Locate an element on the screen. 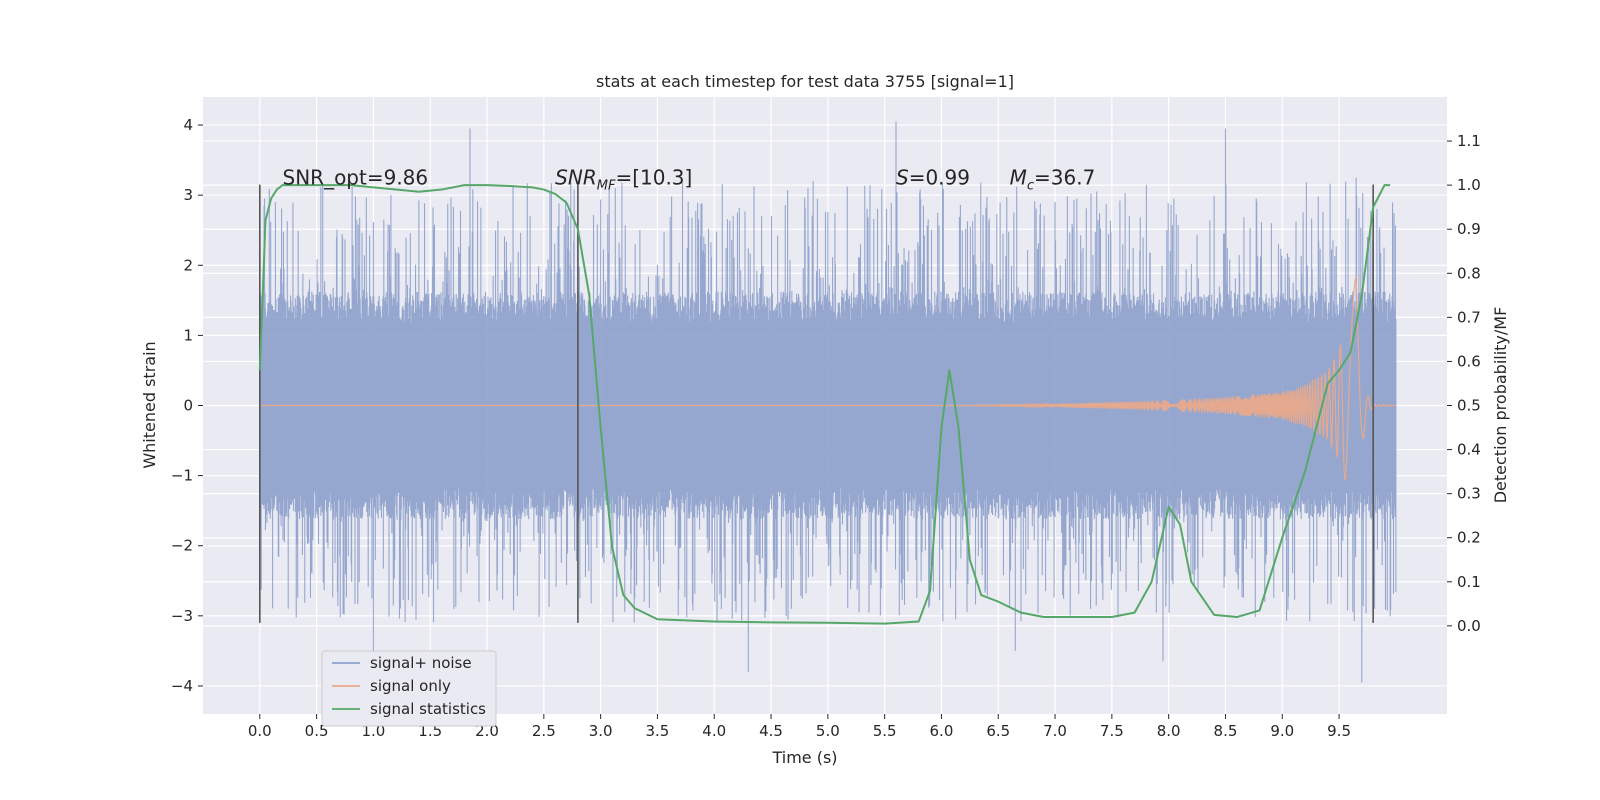 The height and width of the screenshot is (800, 1600). x-tick-label: 9.5 is located at coordinates (1339, 731).